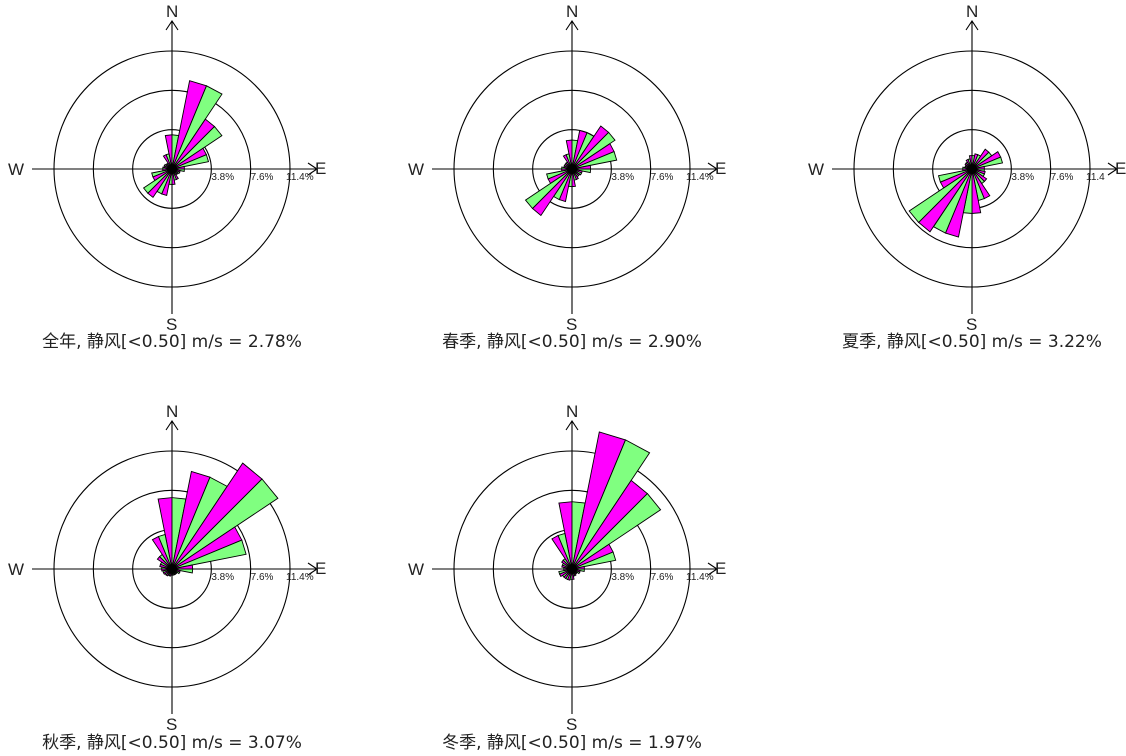  Describe the element at coordinates (172, 342) in the screenshot. I see `rose-caption: 全年, 静风[<0.50] m/s = 2.78%` at that location.